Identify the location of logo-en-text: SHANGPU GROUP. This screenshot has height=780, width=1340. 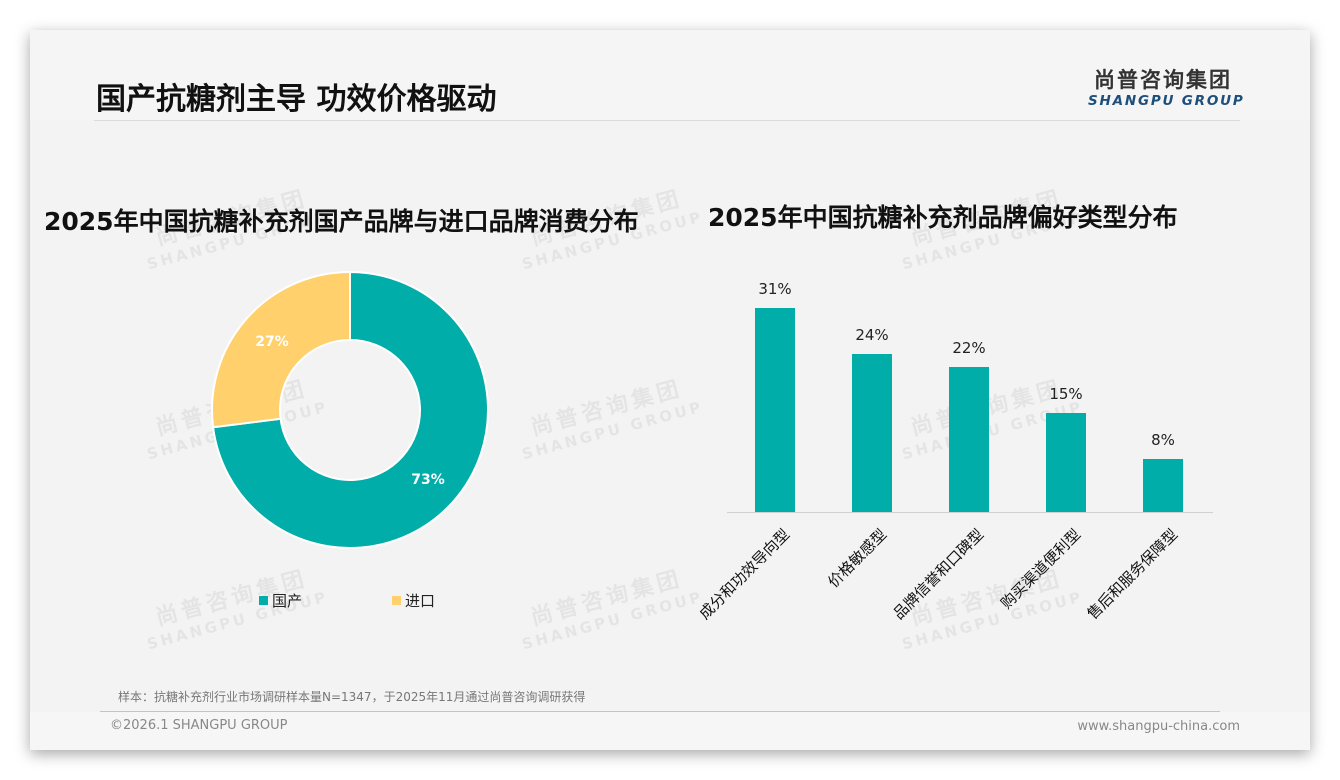
(1166, 101).